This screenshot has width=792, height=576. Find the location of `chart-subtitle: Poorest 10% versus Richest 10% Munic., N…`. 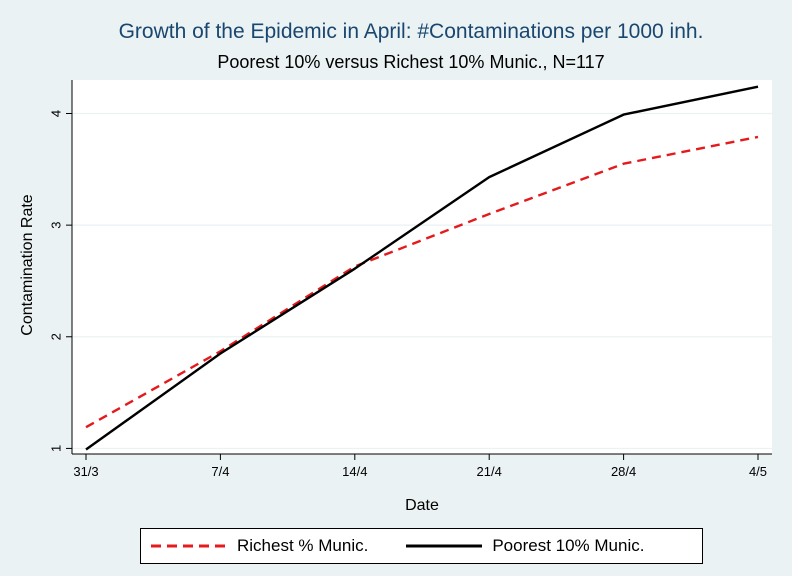

chart-subtitle: Poorest 10% versus Richest 10% Munic., N… is located at coordinates (411, 62).